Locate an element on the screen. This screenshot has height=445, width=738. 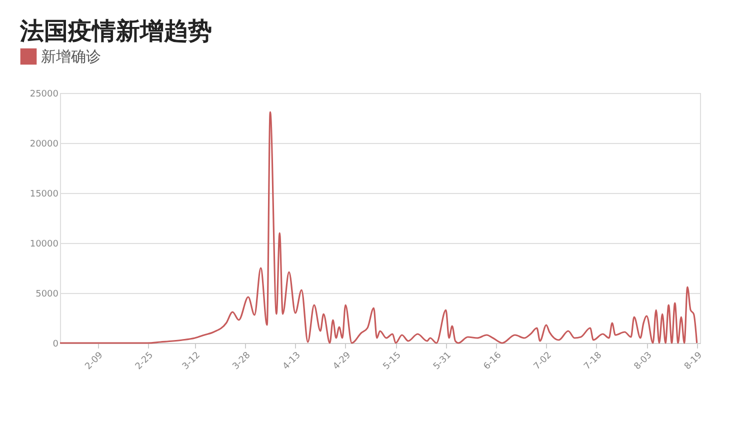
y-tick-label: 25000 is located at coordinates (44, 95).